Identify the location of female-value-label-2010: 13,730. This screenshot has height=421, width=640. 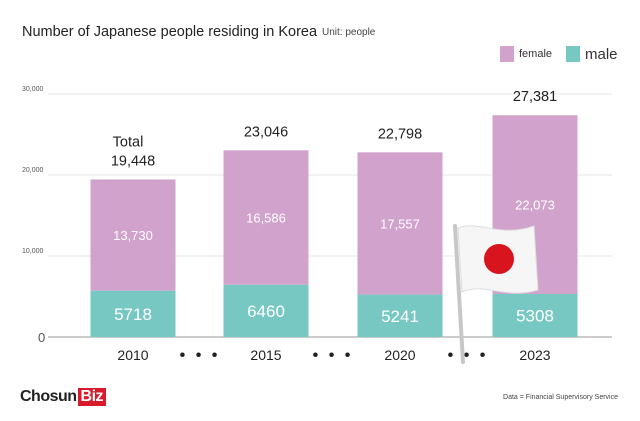
(133, 235).